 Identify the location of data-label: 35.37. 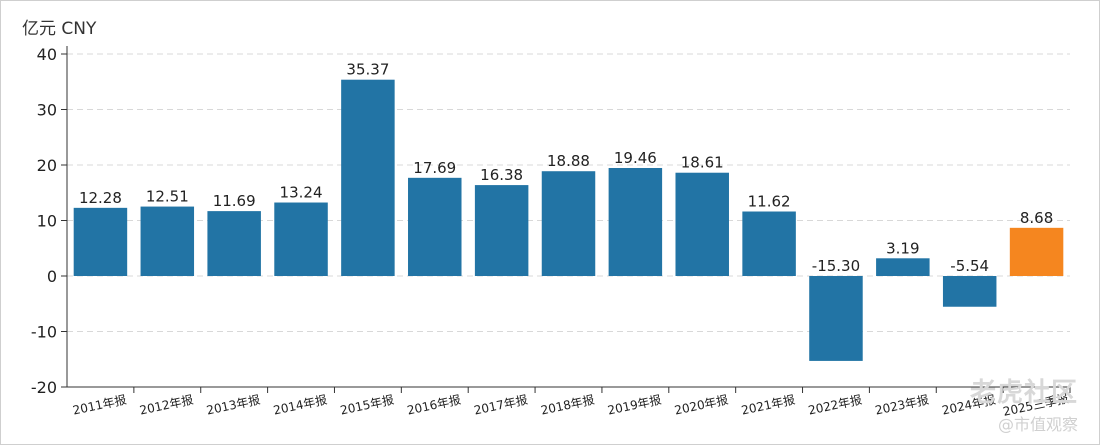
(367, 70).